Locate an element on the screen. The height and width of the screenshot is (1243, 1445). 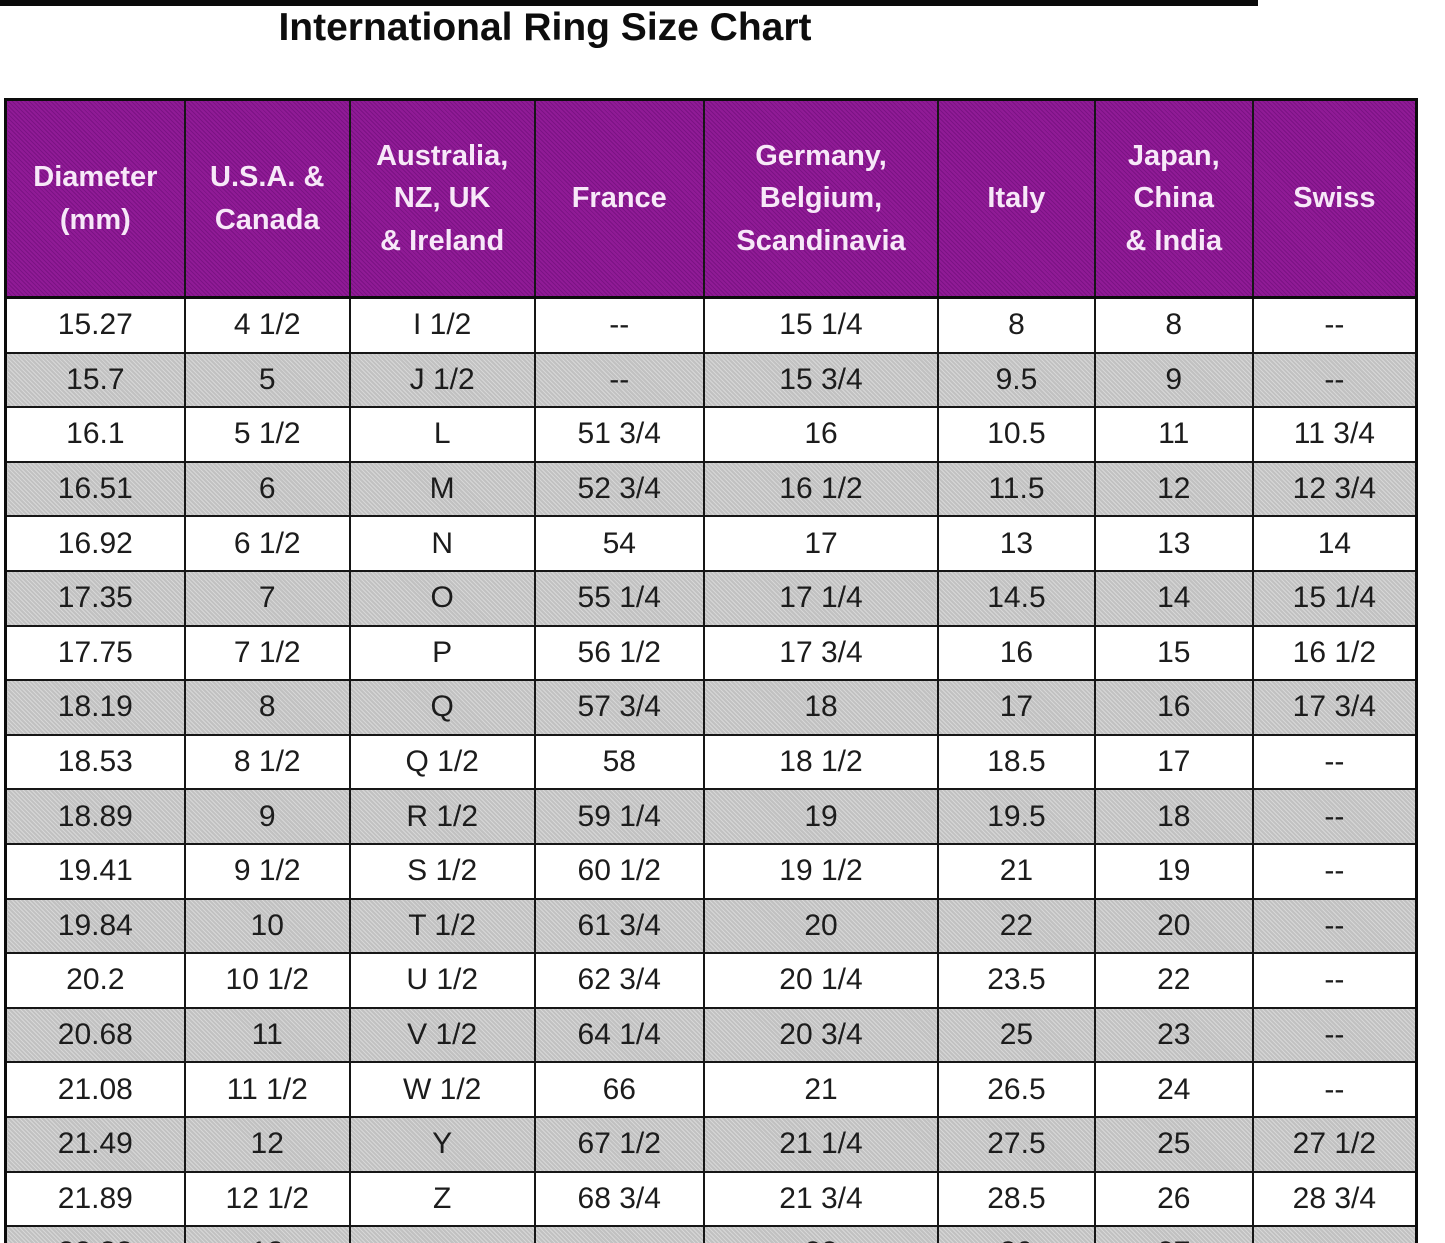
cell: 20.2 is located at coordinates (95, 980).